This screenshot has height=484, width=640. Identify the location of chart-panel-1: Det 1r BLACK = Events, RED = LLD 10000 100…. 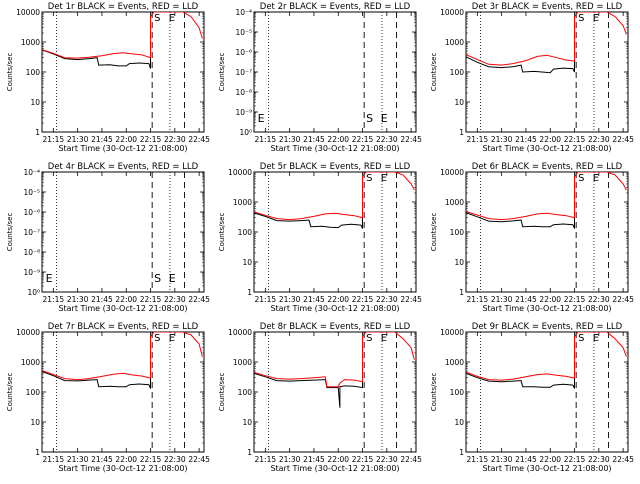
(108, 77).